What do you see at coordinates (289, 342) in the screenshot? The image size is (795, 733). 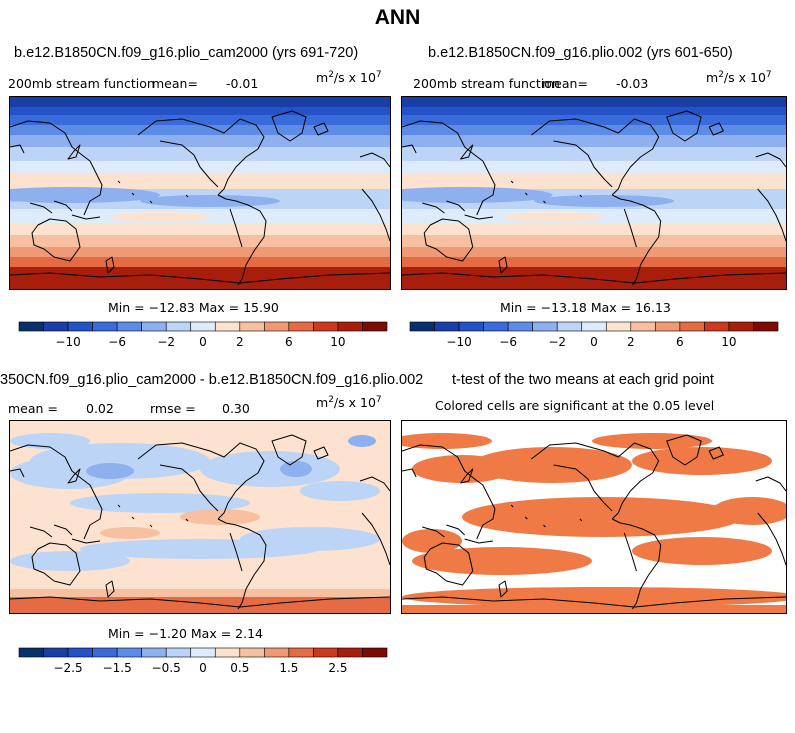 I see `panel-1-colorbar-tick-label: 6` at bounding box center [289, 342].